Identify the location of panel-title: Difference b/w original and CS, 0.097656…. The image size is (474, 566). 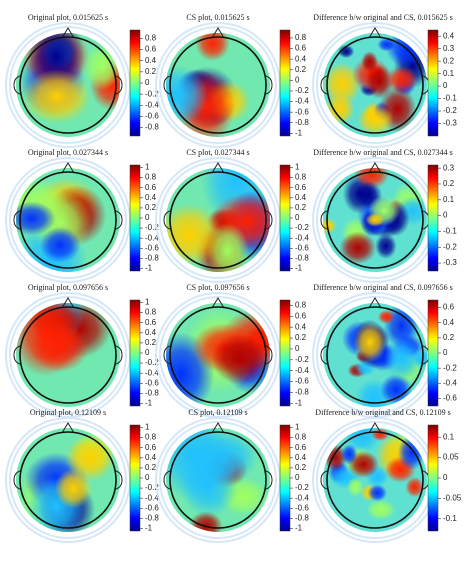
(382, 287).